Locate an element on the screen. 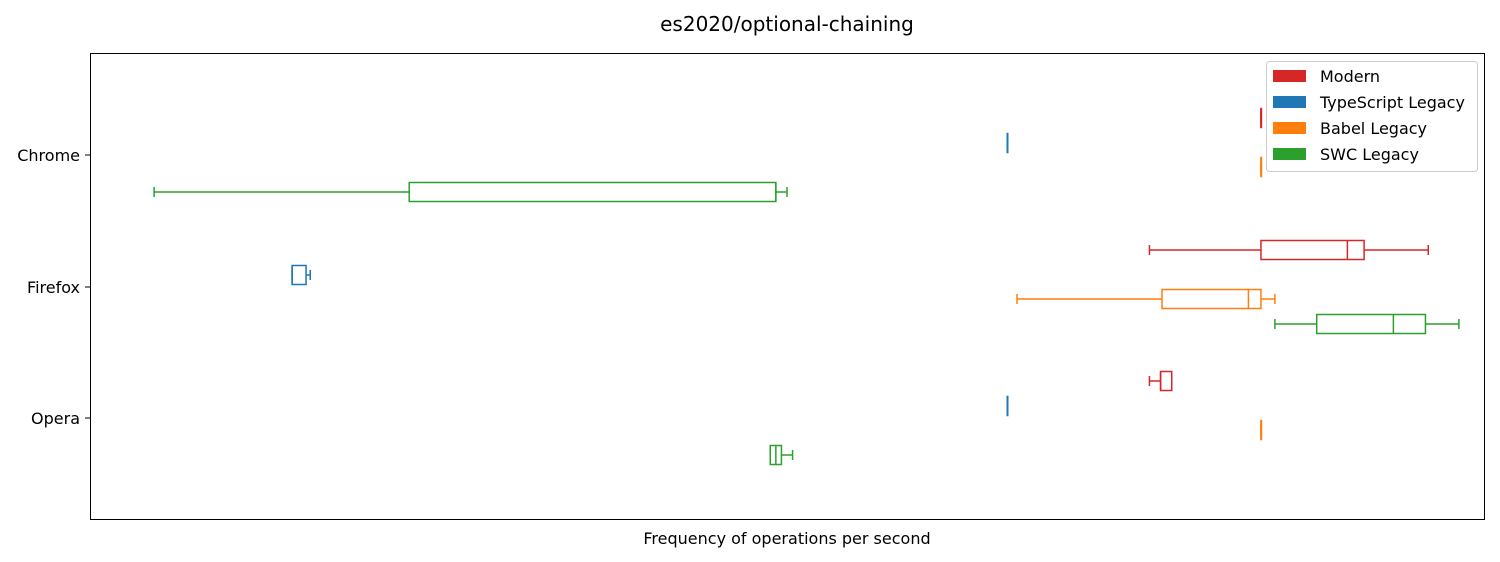 The image size is (1500, 562). box-babel-legacy-opera is located at coordinates (1261, 430).